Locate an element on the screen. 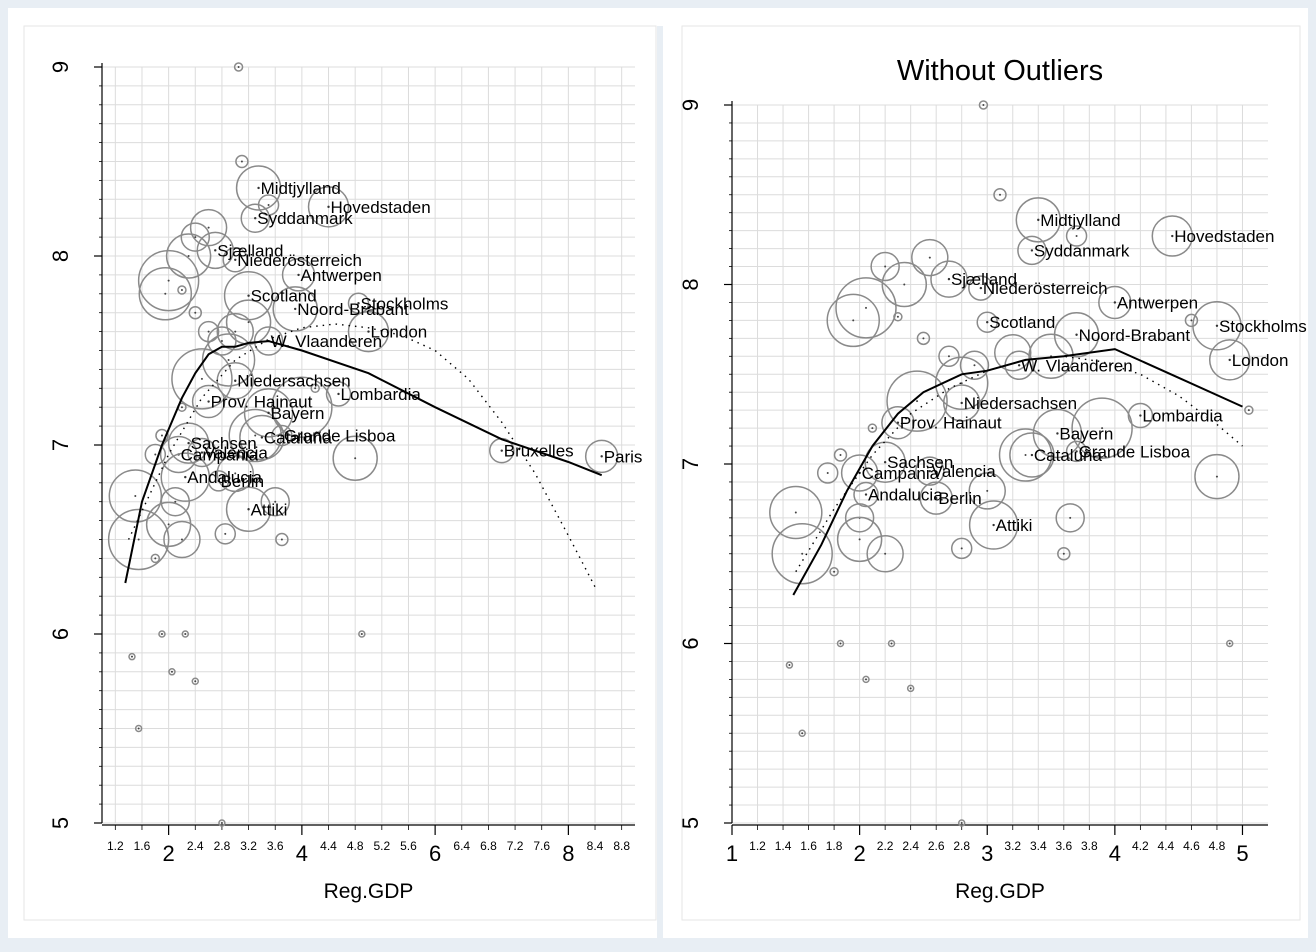 This screenshot has width=1316, height=952. point-label: Paris is located at coordinates (623, 456).